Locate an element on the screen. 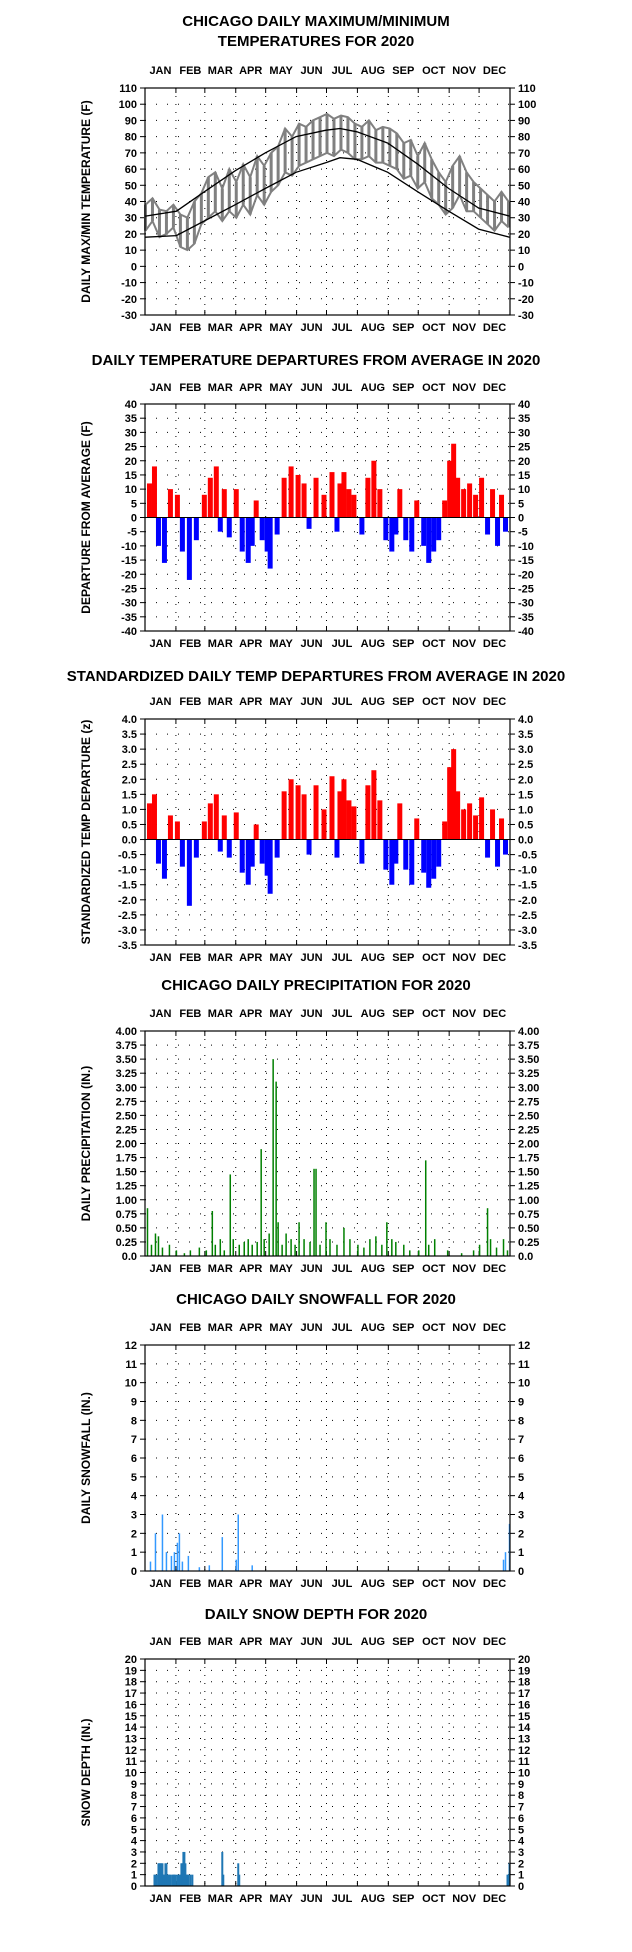  data-marks is located at coordinates (327, 511).